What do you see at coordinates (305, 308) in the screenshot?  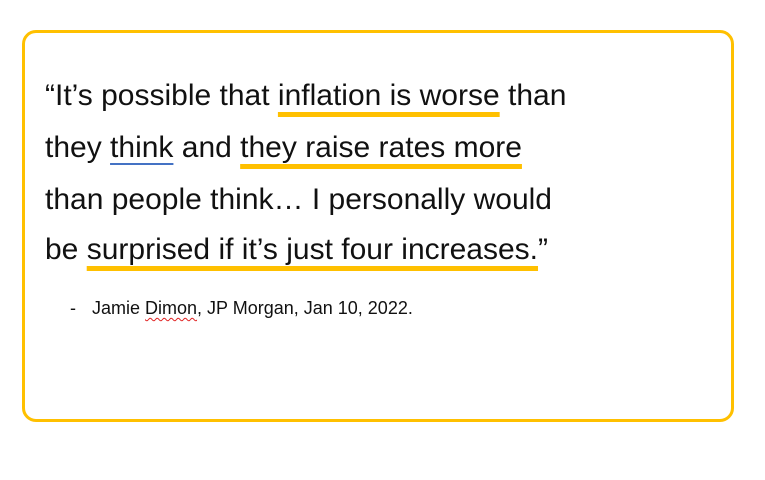 I see `text: , JP Morgan, Jan 10, 2022.` at bounding box center [305, 308].